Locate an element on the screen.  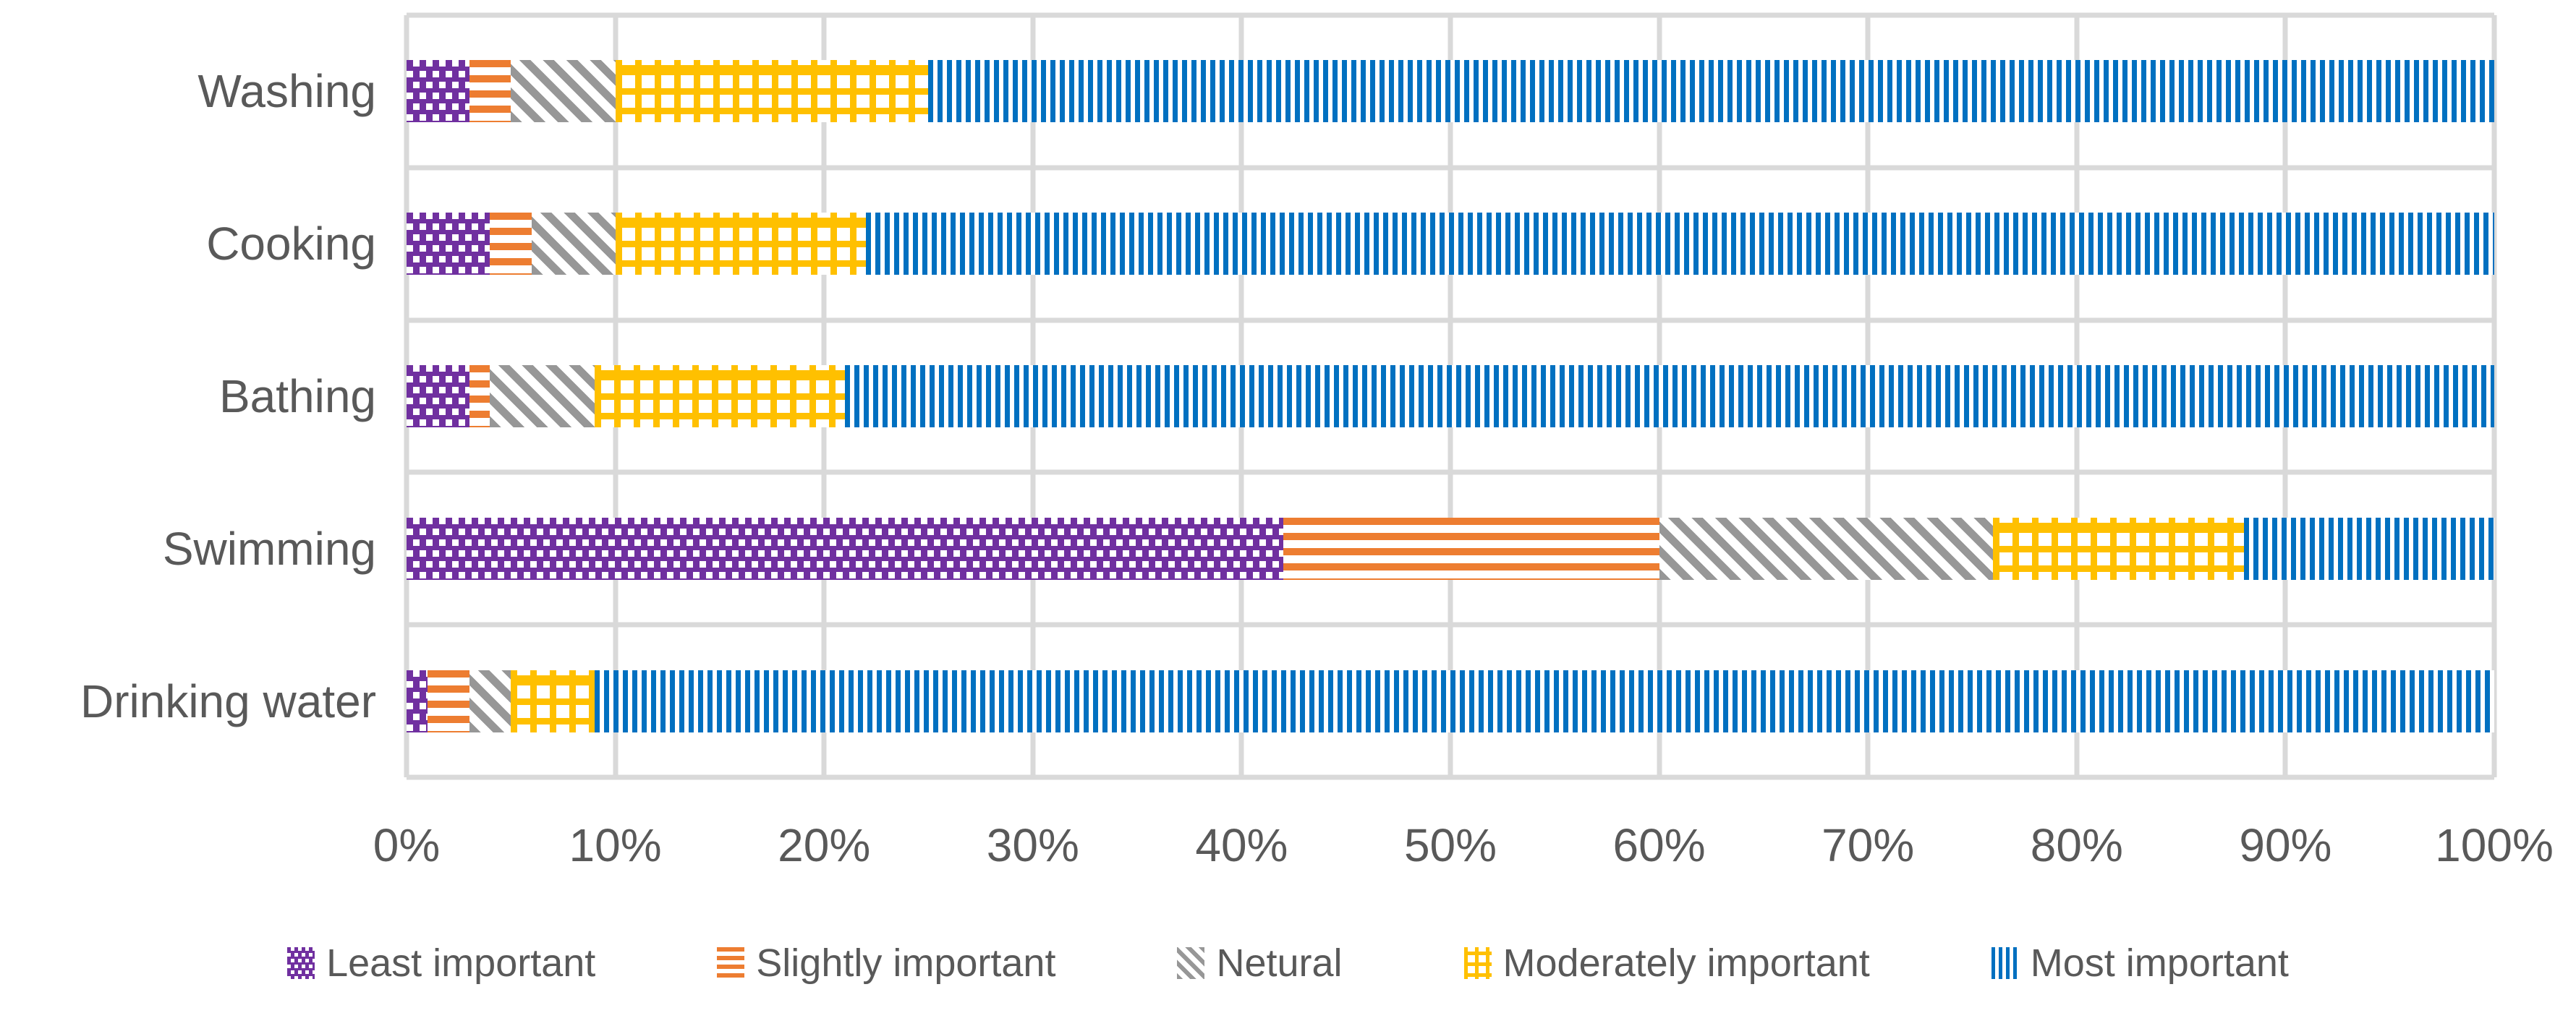
x-tick-label: 100% is located at coordinates (2494, 845).